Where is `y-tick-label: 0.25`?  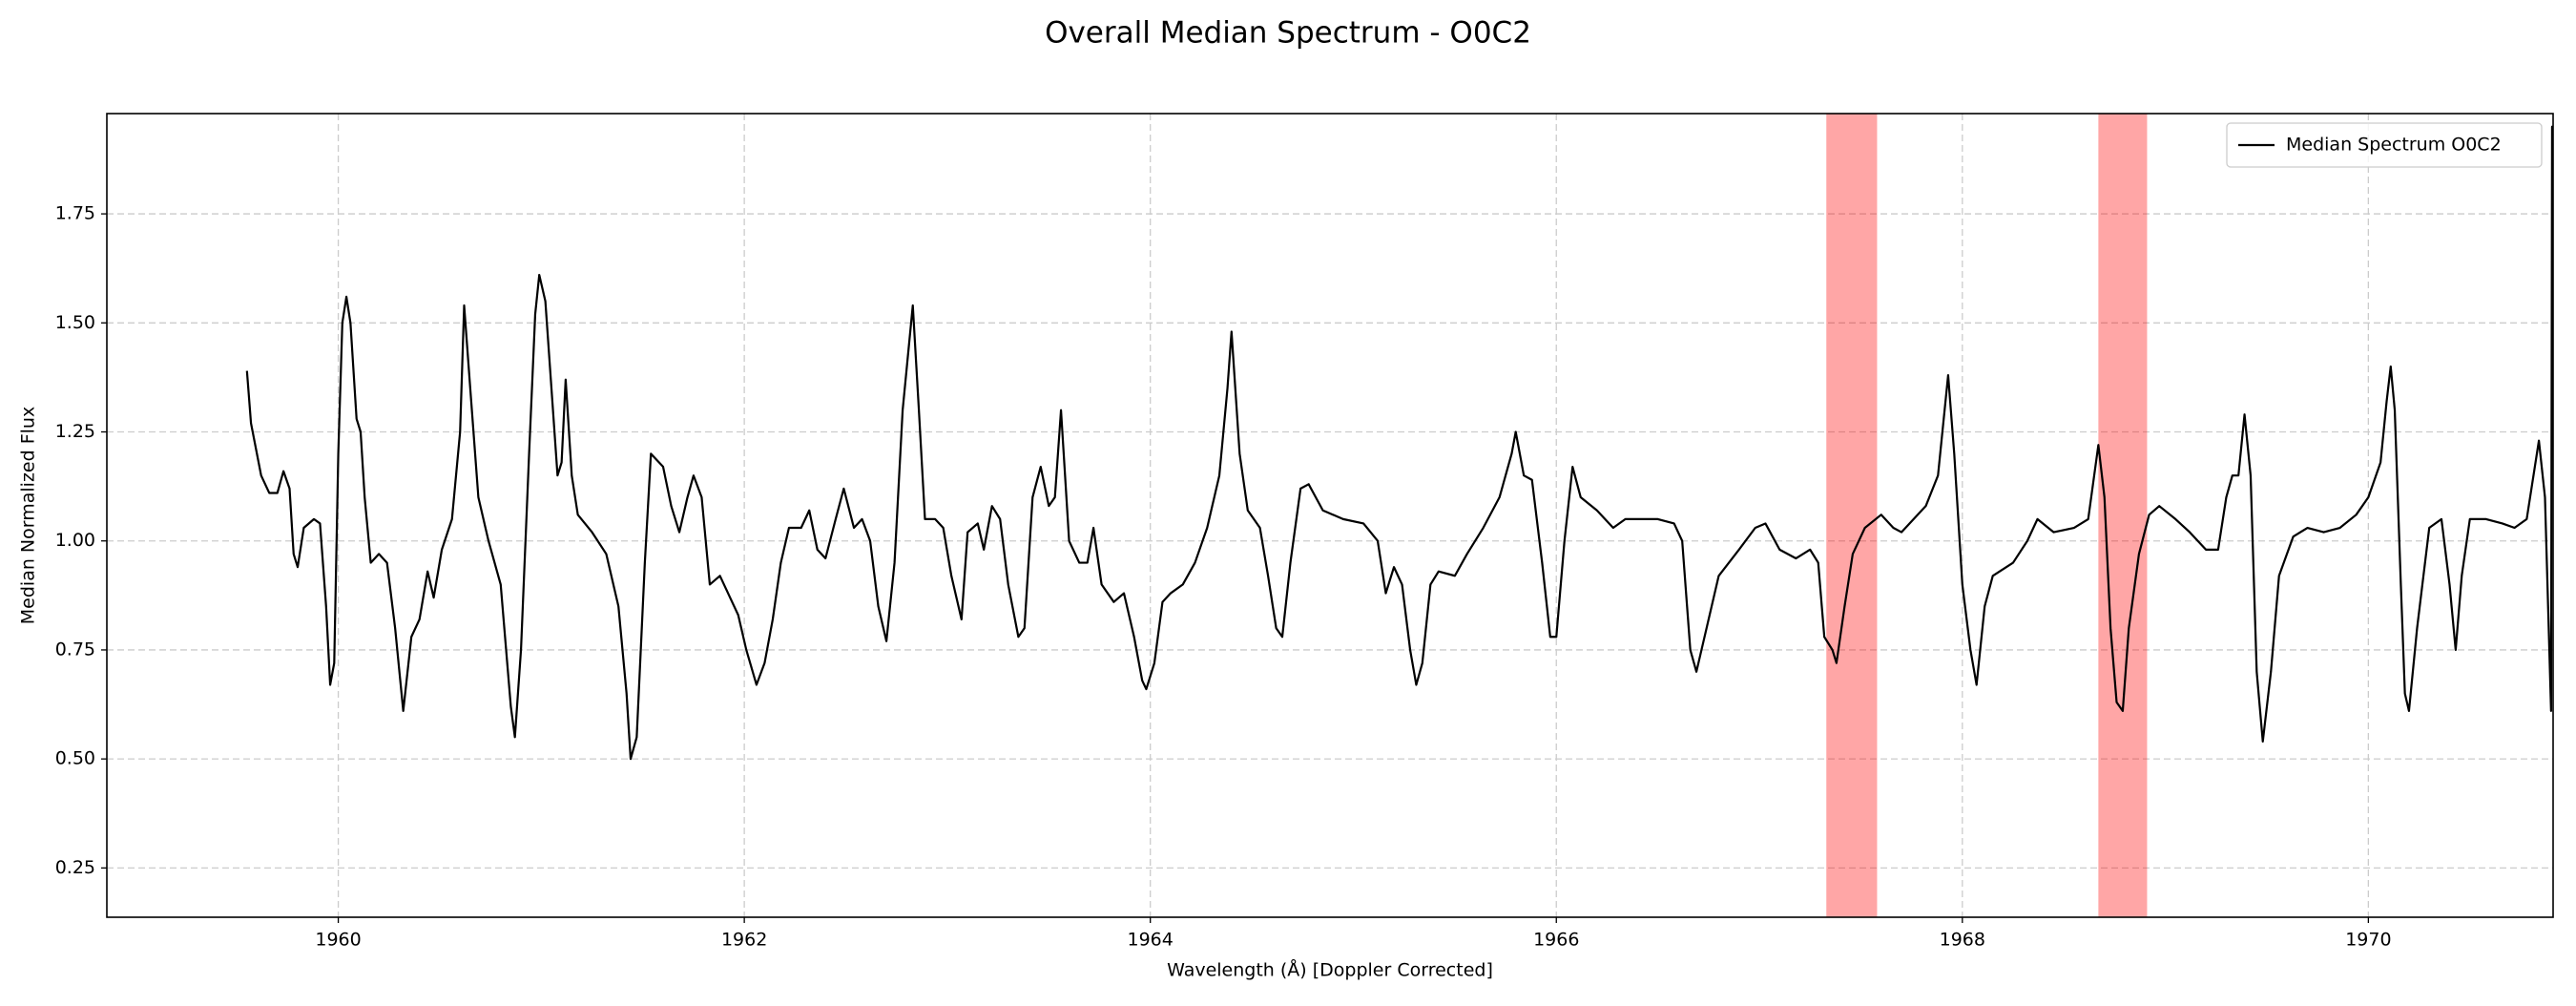 y-tick-label: 0.25 is located at coordinates (75, 867).